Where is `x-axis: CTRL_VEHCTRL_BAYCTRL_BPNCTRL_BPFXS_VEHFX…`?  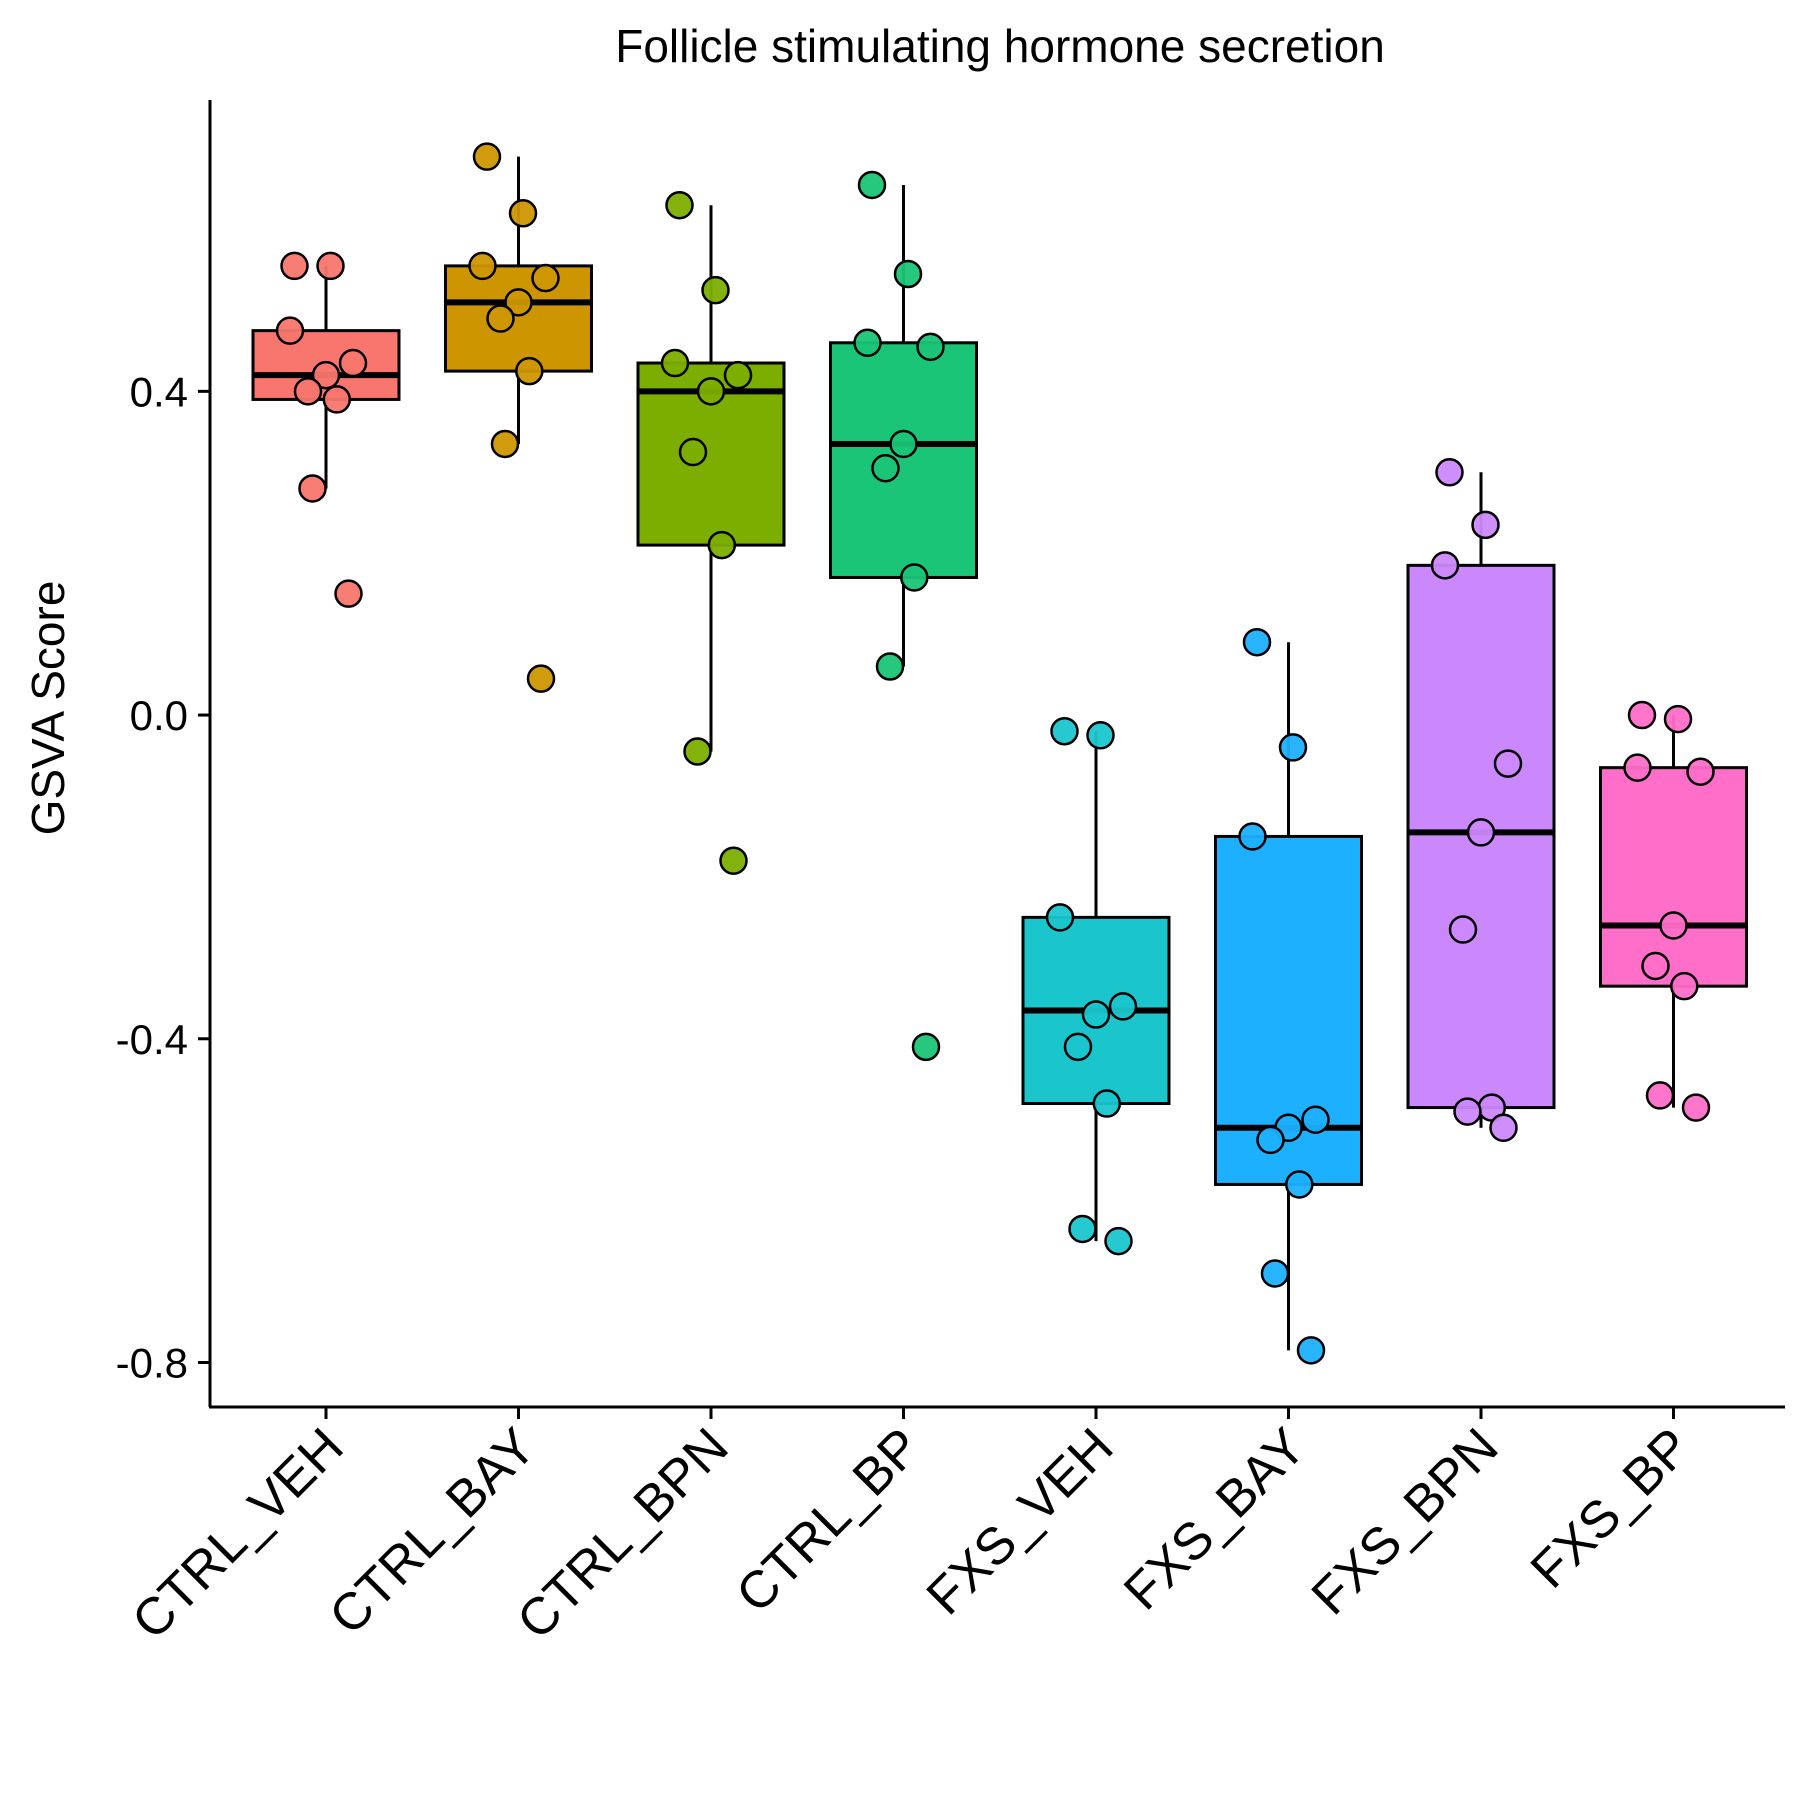
x-axis: CTRL_VEHCTRL_BAYCTRL_BPNCTRL_BPFXS_VEHFX… is located at coordinates (911, 1529).